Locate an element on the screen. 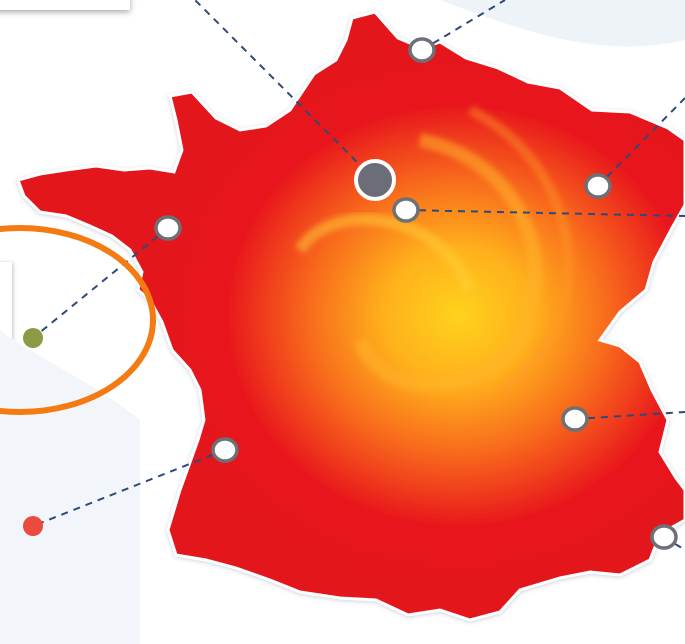  marker-paris-capital is located at coordinates (375, 180).